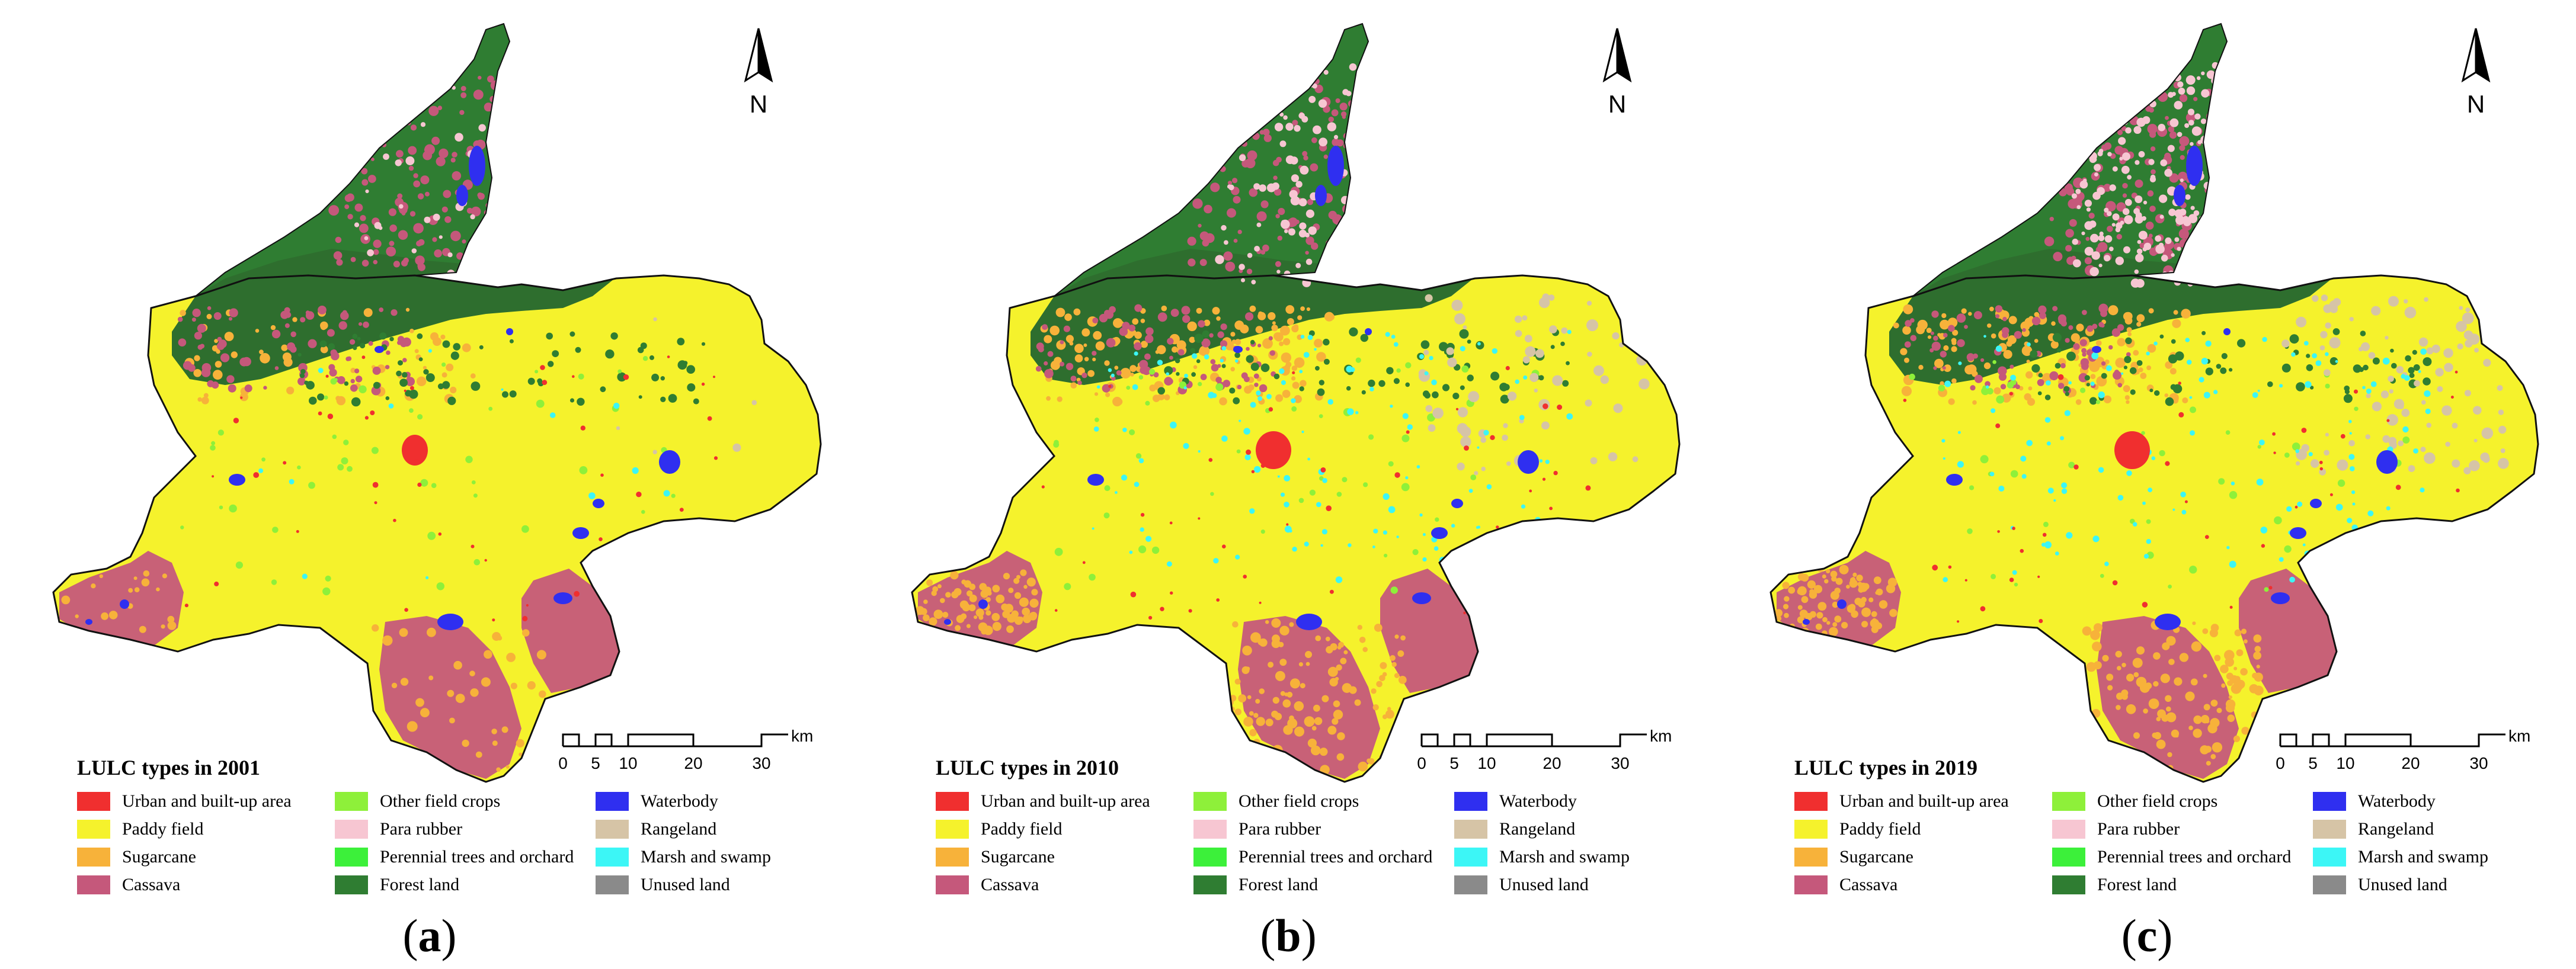  Describe the element at coordinates (169, 768) in the screenshot. I see `legend-title: LULC types in 2001` at that location.